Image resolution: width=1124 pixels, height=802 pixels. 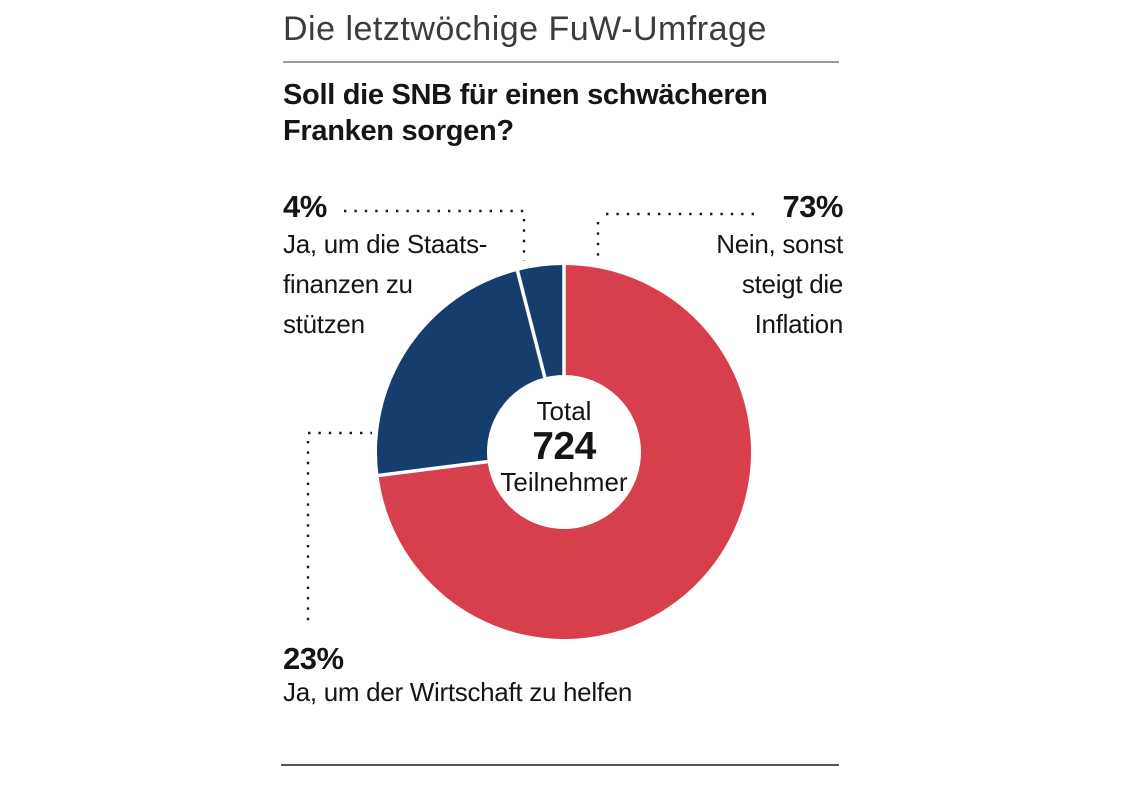 I want to click on top-divider, so click(x=561, y=62).